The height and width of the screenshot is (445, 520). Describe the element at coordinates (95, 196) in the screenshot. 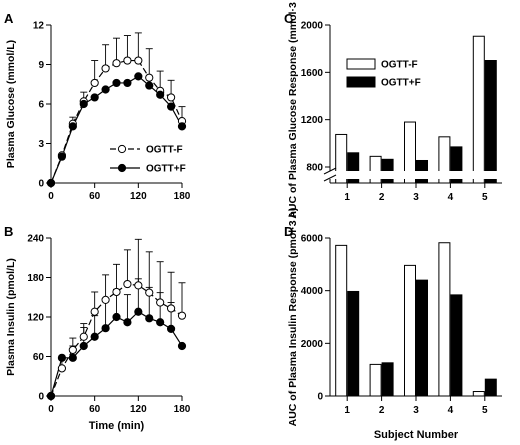

I see `x-tick-label: 60` at that location.